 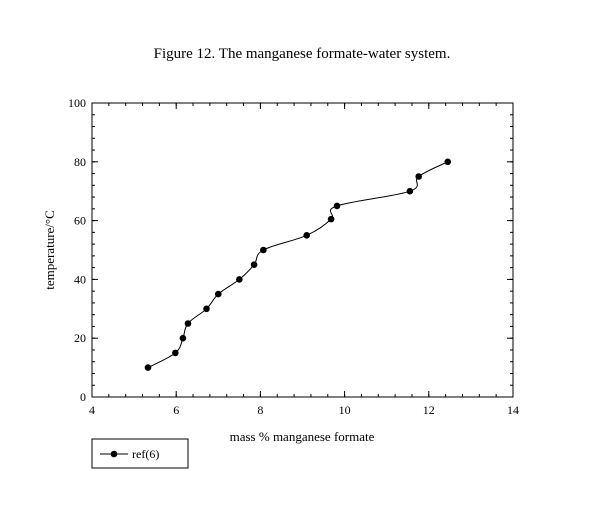 What do you see at coordinates (260, 410) in the screenshot?
I see `x-tick-label: 8` at bounding box center [260, 410].